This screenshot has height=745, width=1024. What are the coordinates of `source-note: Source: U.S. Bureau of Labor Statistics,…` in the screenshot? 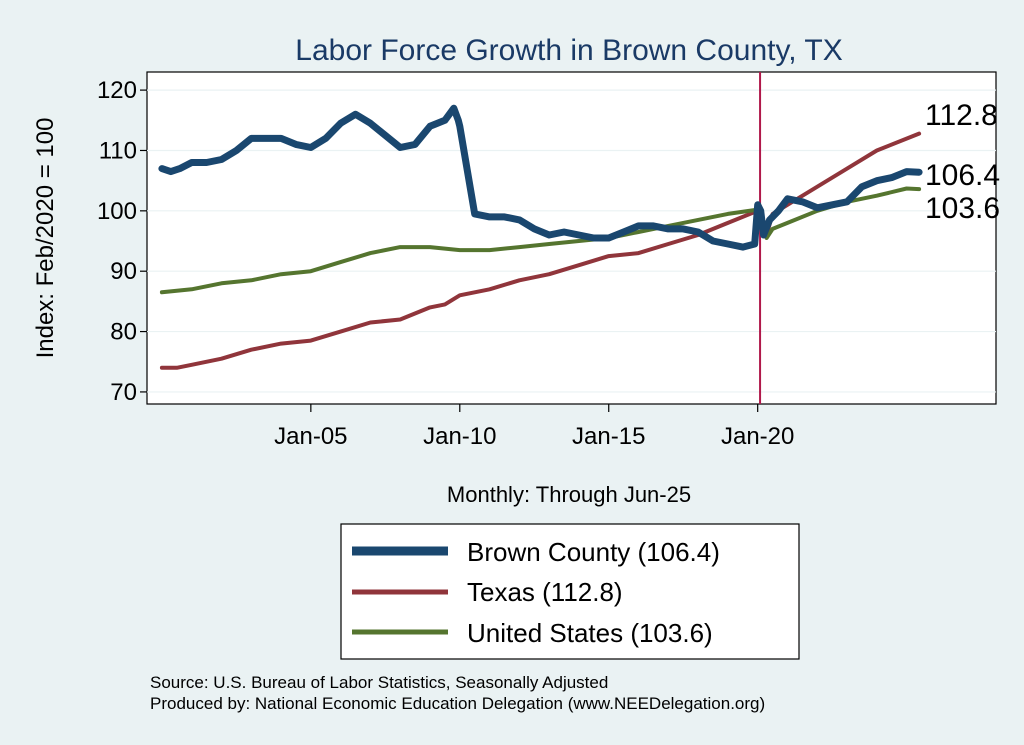 It's located at (379, 682).